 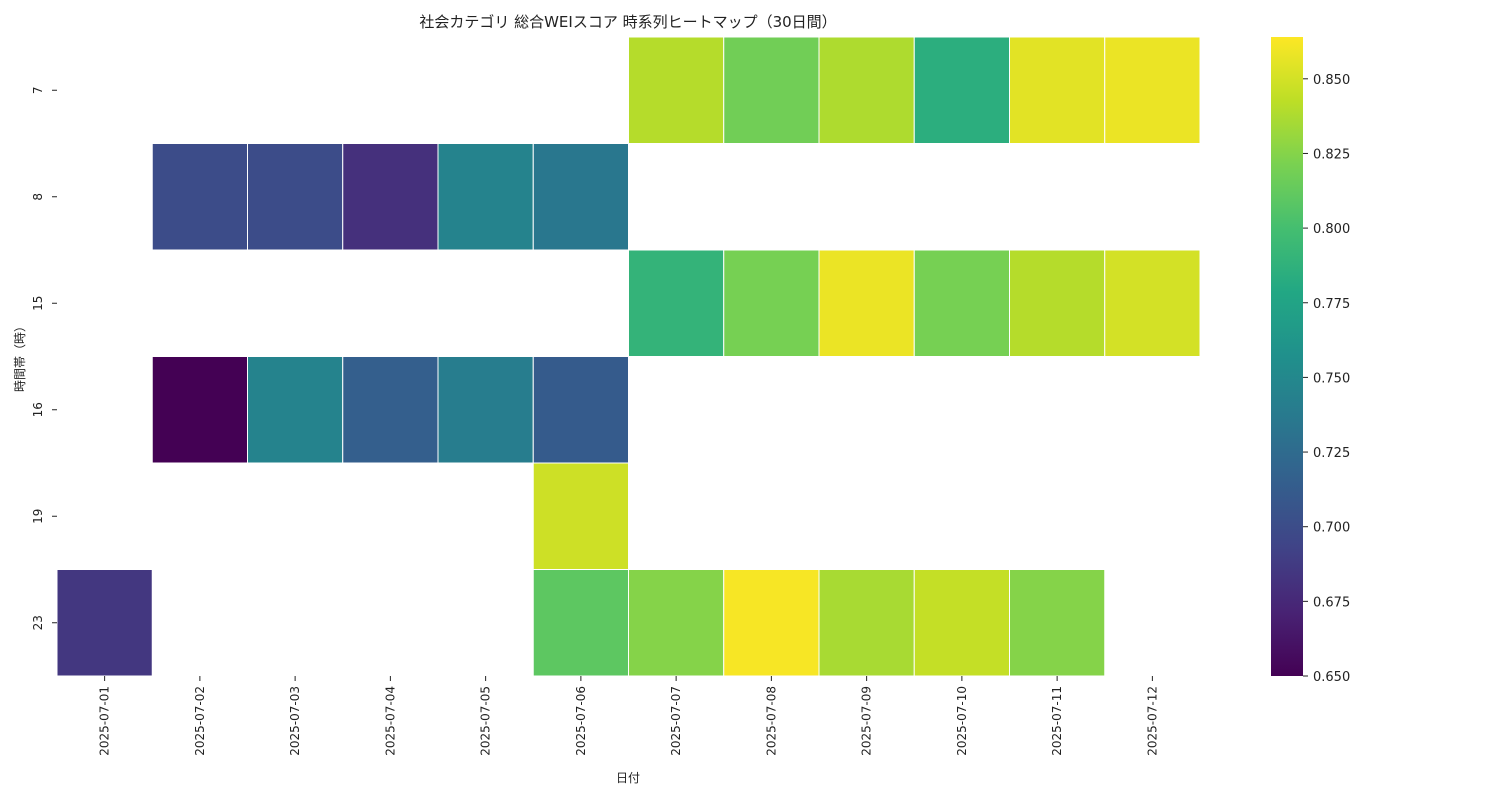 What do you see at coordinates (1331, 602) in the screenshot?
I see `colorbar-tick-label: 0.675` at bounding box center [1331, 602].